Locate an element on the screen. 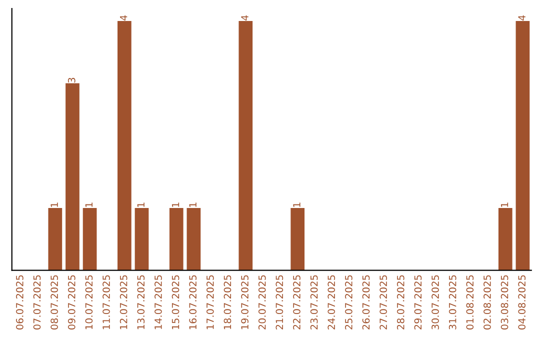  x-tick-label: 09.07.2025 is located at coordinates (72, 302).